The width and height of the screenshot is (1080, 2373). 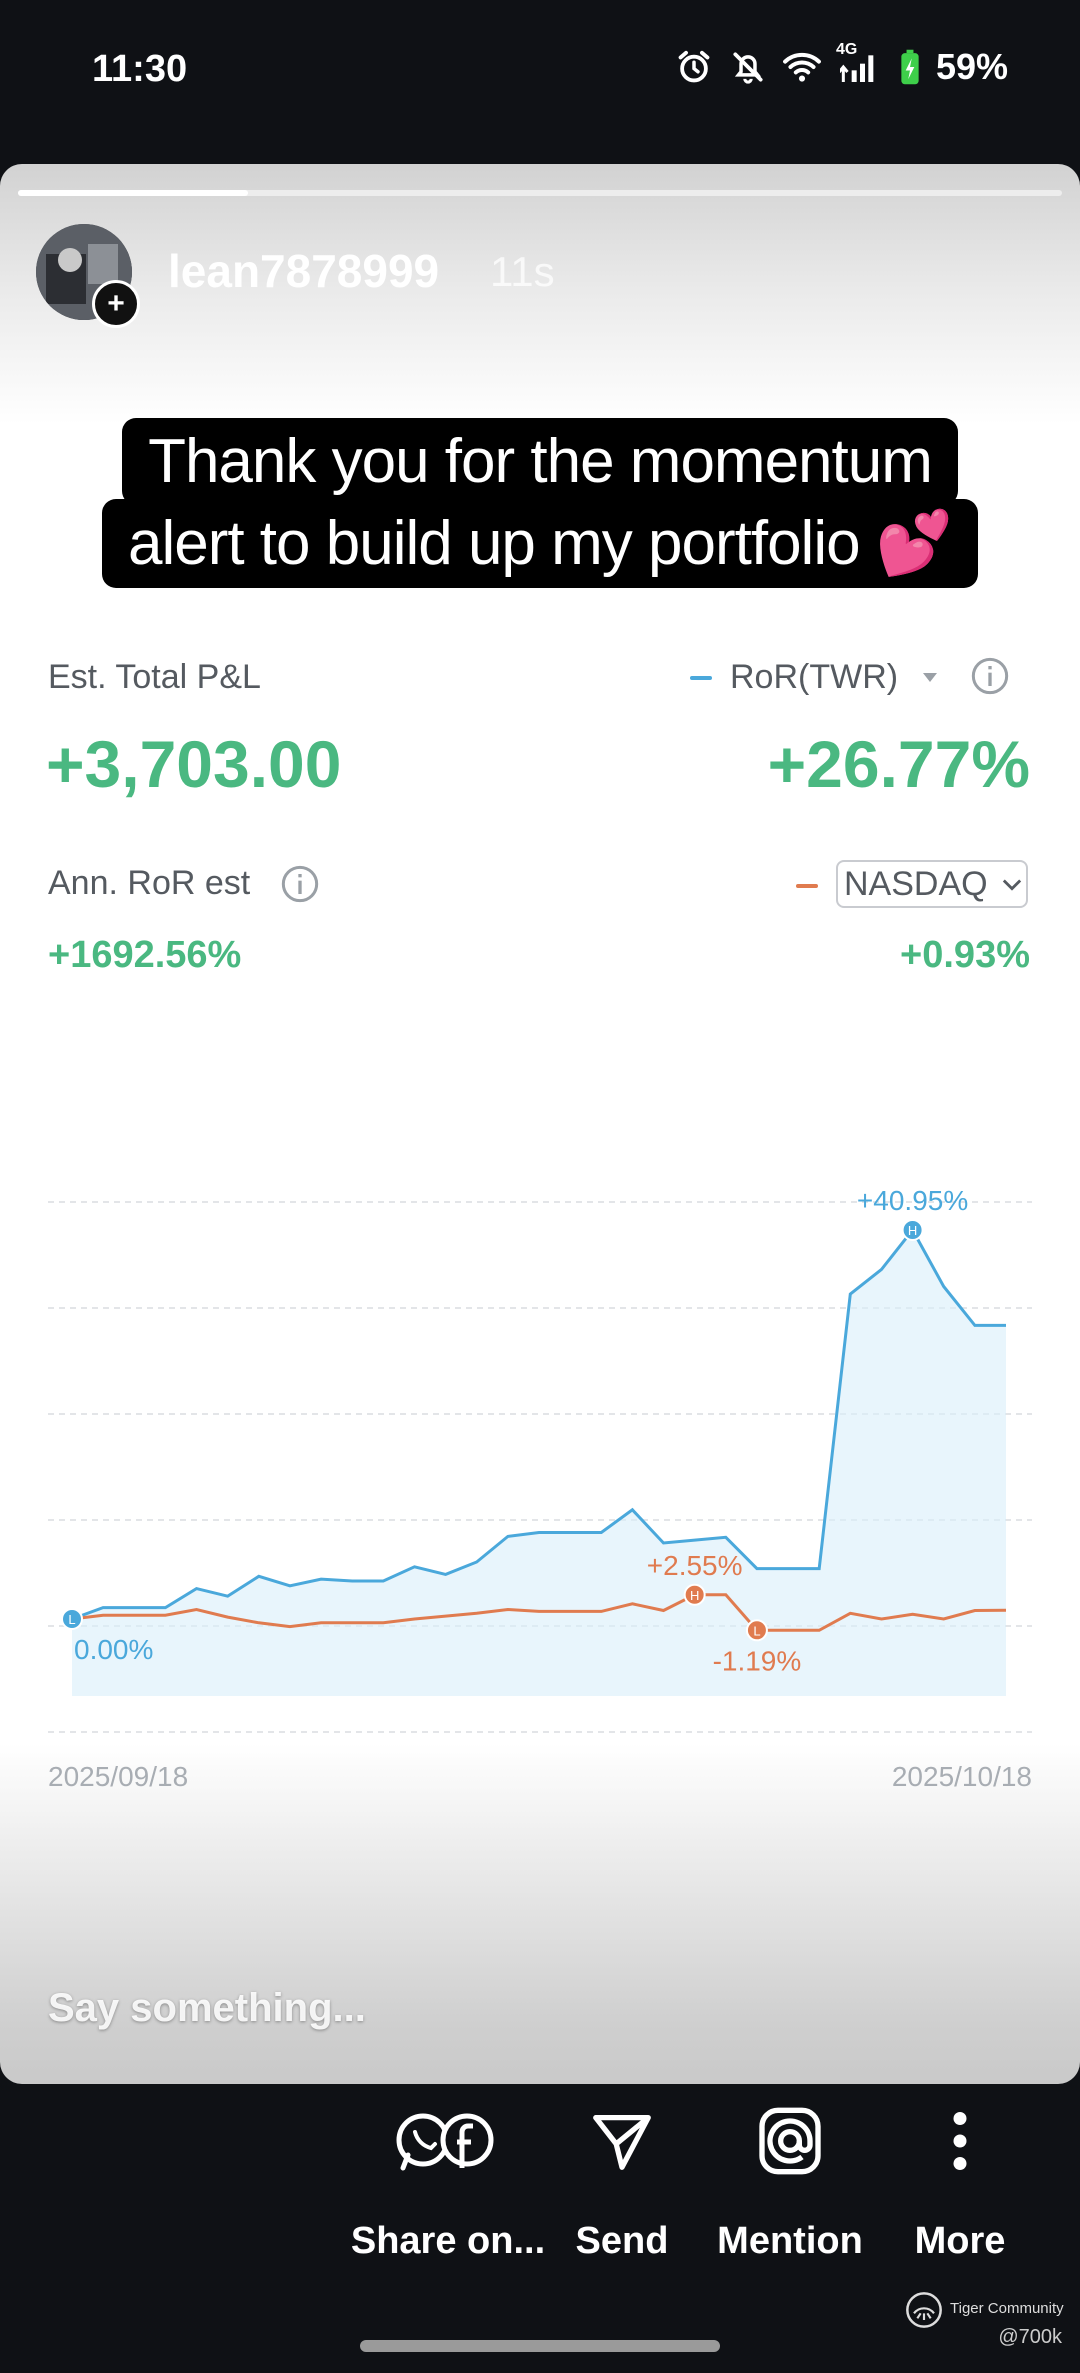 What do you see at coordinates (145, 955) in the screenshot?
I see `ann-ror-value: +1692.56%` at bounding box center [145, 955].